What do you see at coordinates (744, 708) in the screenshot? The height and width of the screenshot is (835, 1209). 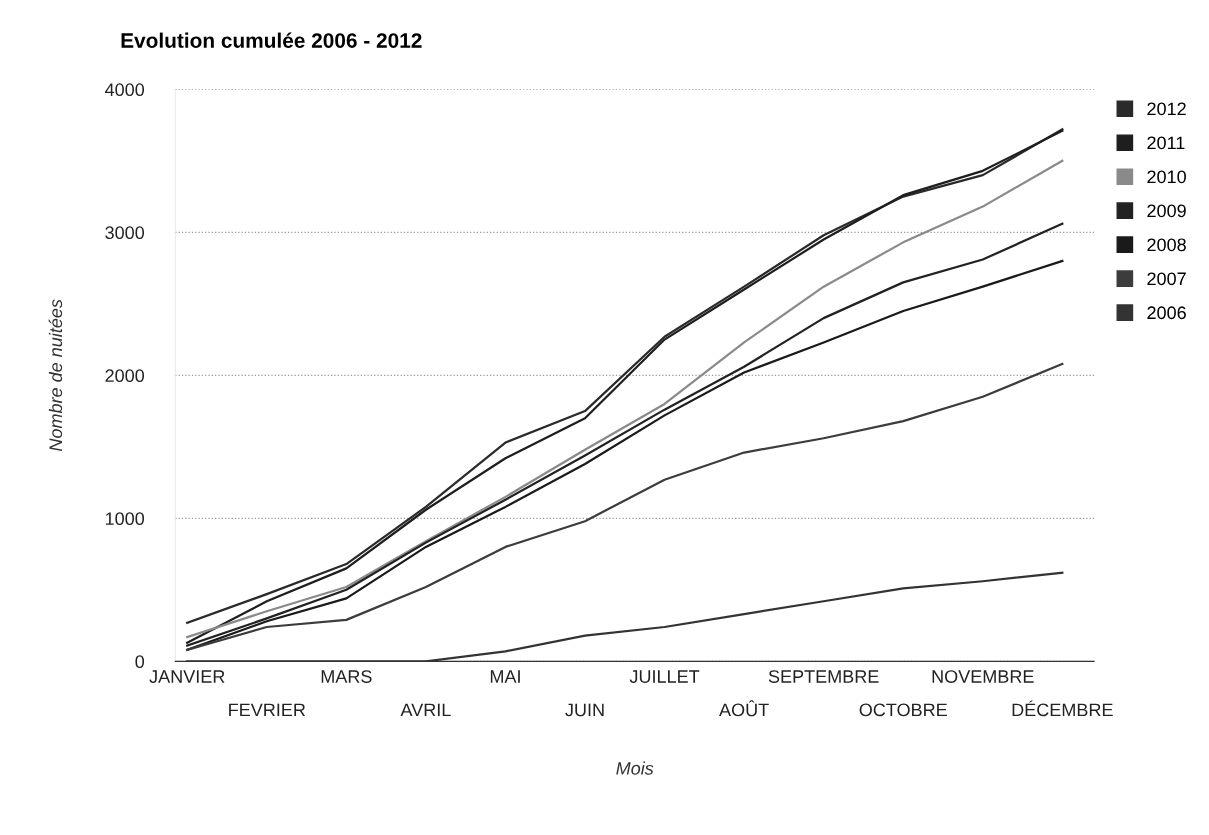 I see `x-tick-label: AOÛT` at bounding box center [744, 708].